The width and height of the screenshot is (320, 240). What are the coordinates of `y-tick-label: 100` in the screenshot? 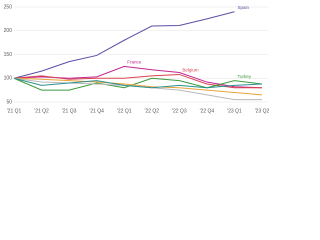 It's located at (8, 79).